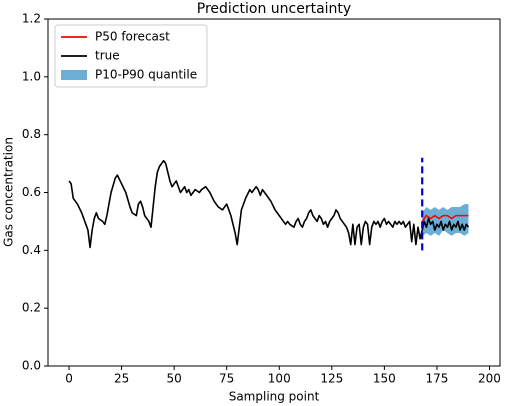 Image resolution: width=505 pixels, height=406 pixels. I want to click on chart-title: Prediction uncertainty, so click(274, 9).